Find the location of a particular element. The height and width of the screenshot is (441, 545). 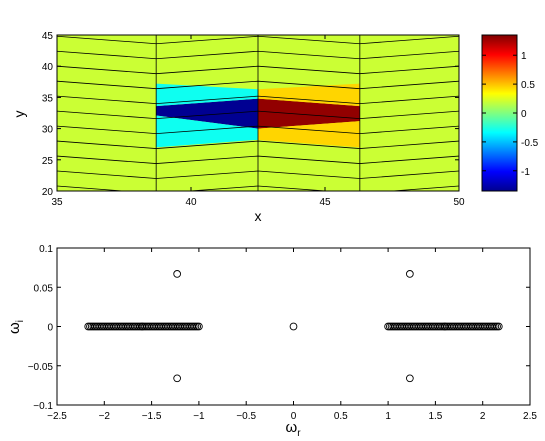

colorbar-tick-label: 1 is located at coordinates (524, 56).